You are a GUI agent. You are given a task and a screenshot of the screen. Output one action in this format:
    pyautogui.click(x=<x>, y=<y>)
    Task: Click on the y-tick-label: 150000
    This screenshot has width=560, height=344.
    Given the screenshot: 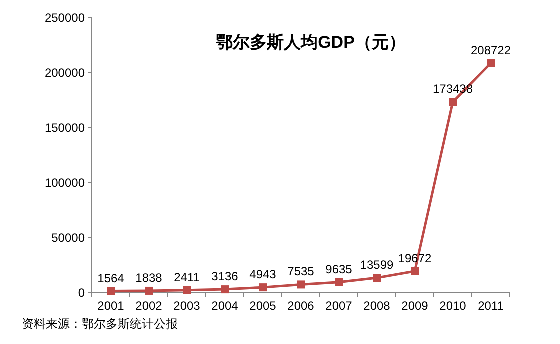 What is the action you would take?
    pyautogui.click(x=65, y=128)
    